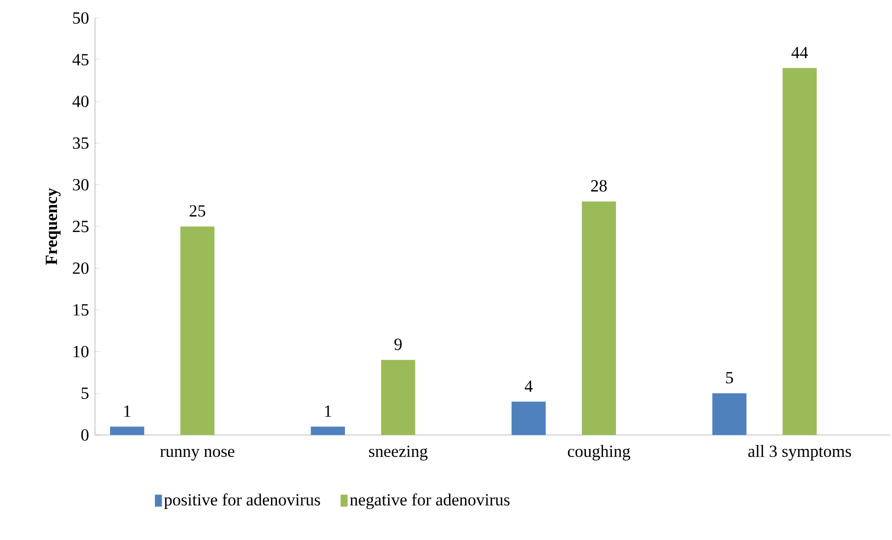 The image size is (892, 540). What do you see at coordinates (799, 52) in the screenshot?
I see `data-label: 44` at bounding box center [799, 52].